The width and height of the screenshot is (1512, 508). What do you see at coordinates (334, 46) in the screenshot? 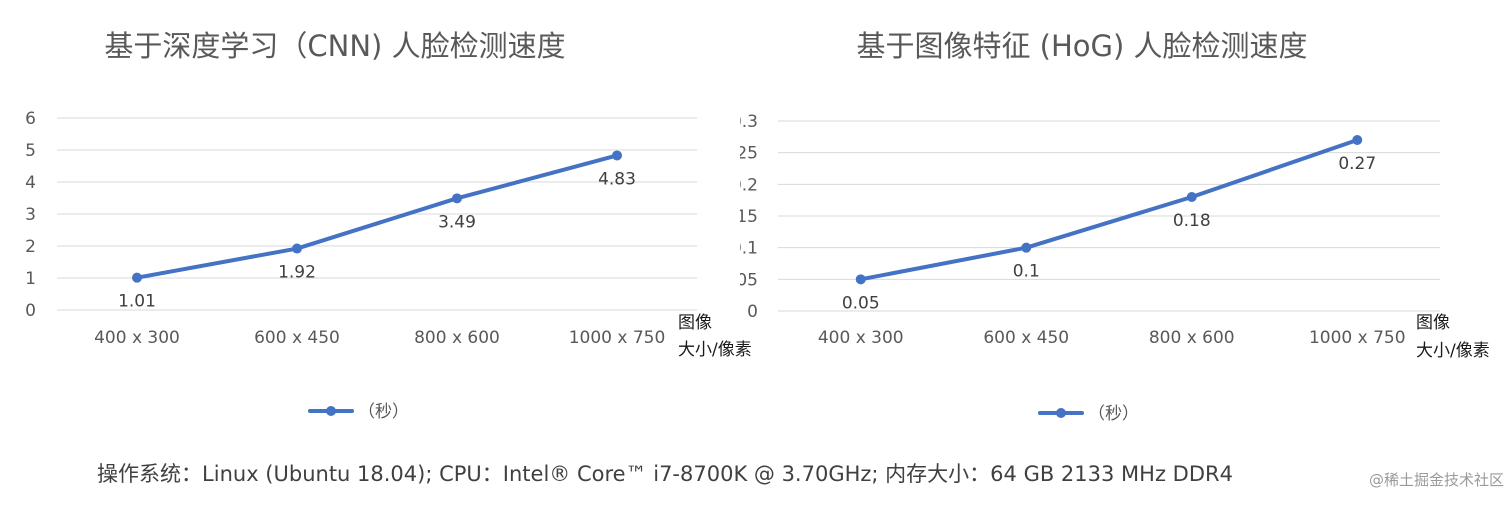
I see `chart-title: 基于深度学习（CNN) 人脸检测速度` at bounding box center [334, 46].